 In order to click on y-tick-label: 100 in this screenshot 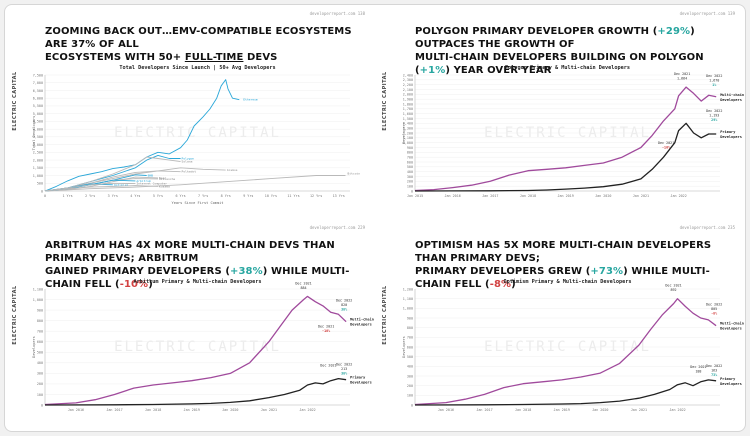, I will do `click(40, 395)`.